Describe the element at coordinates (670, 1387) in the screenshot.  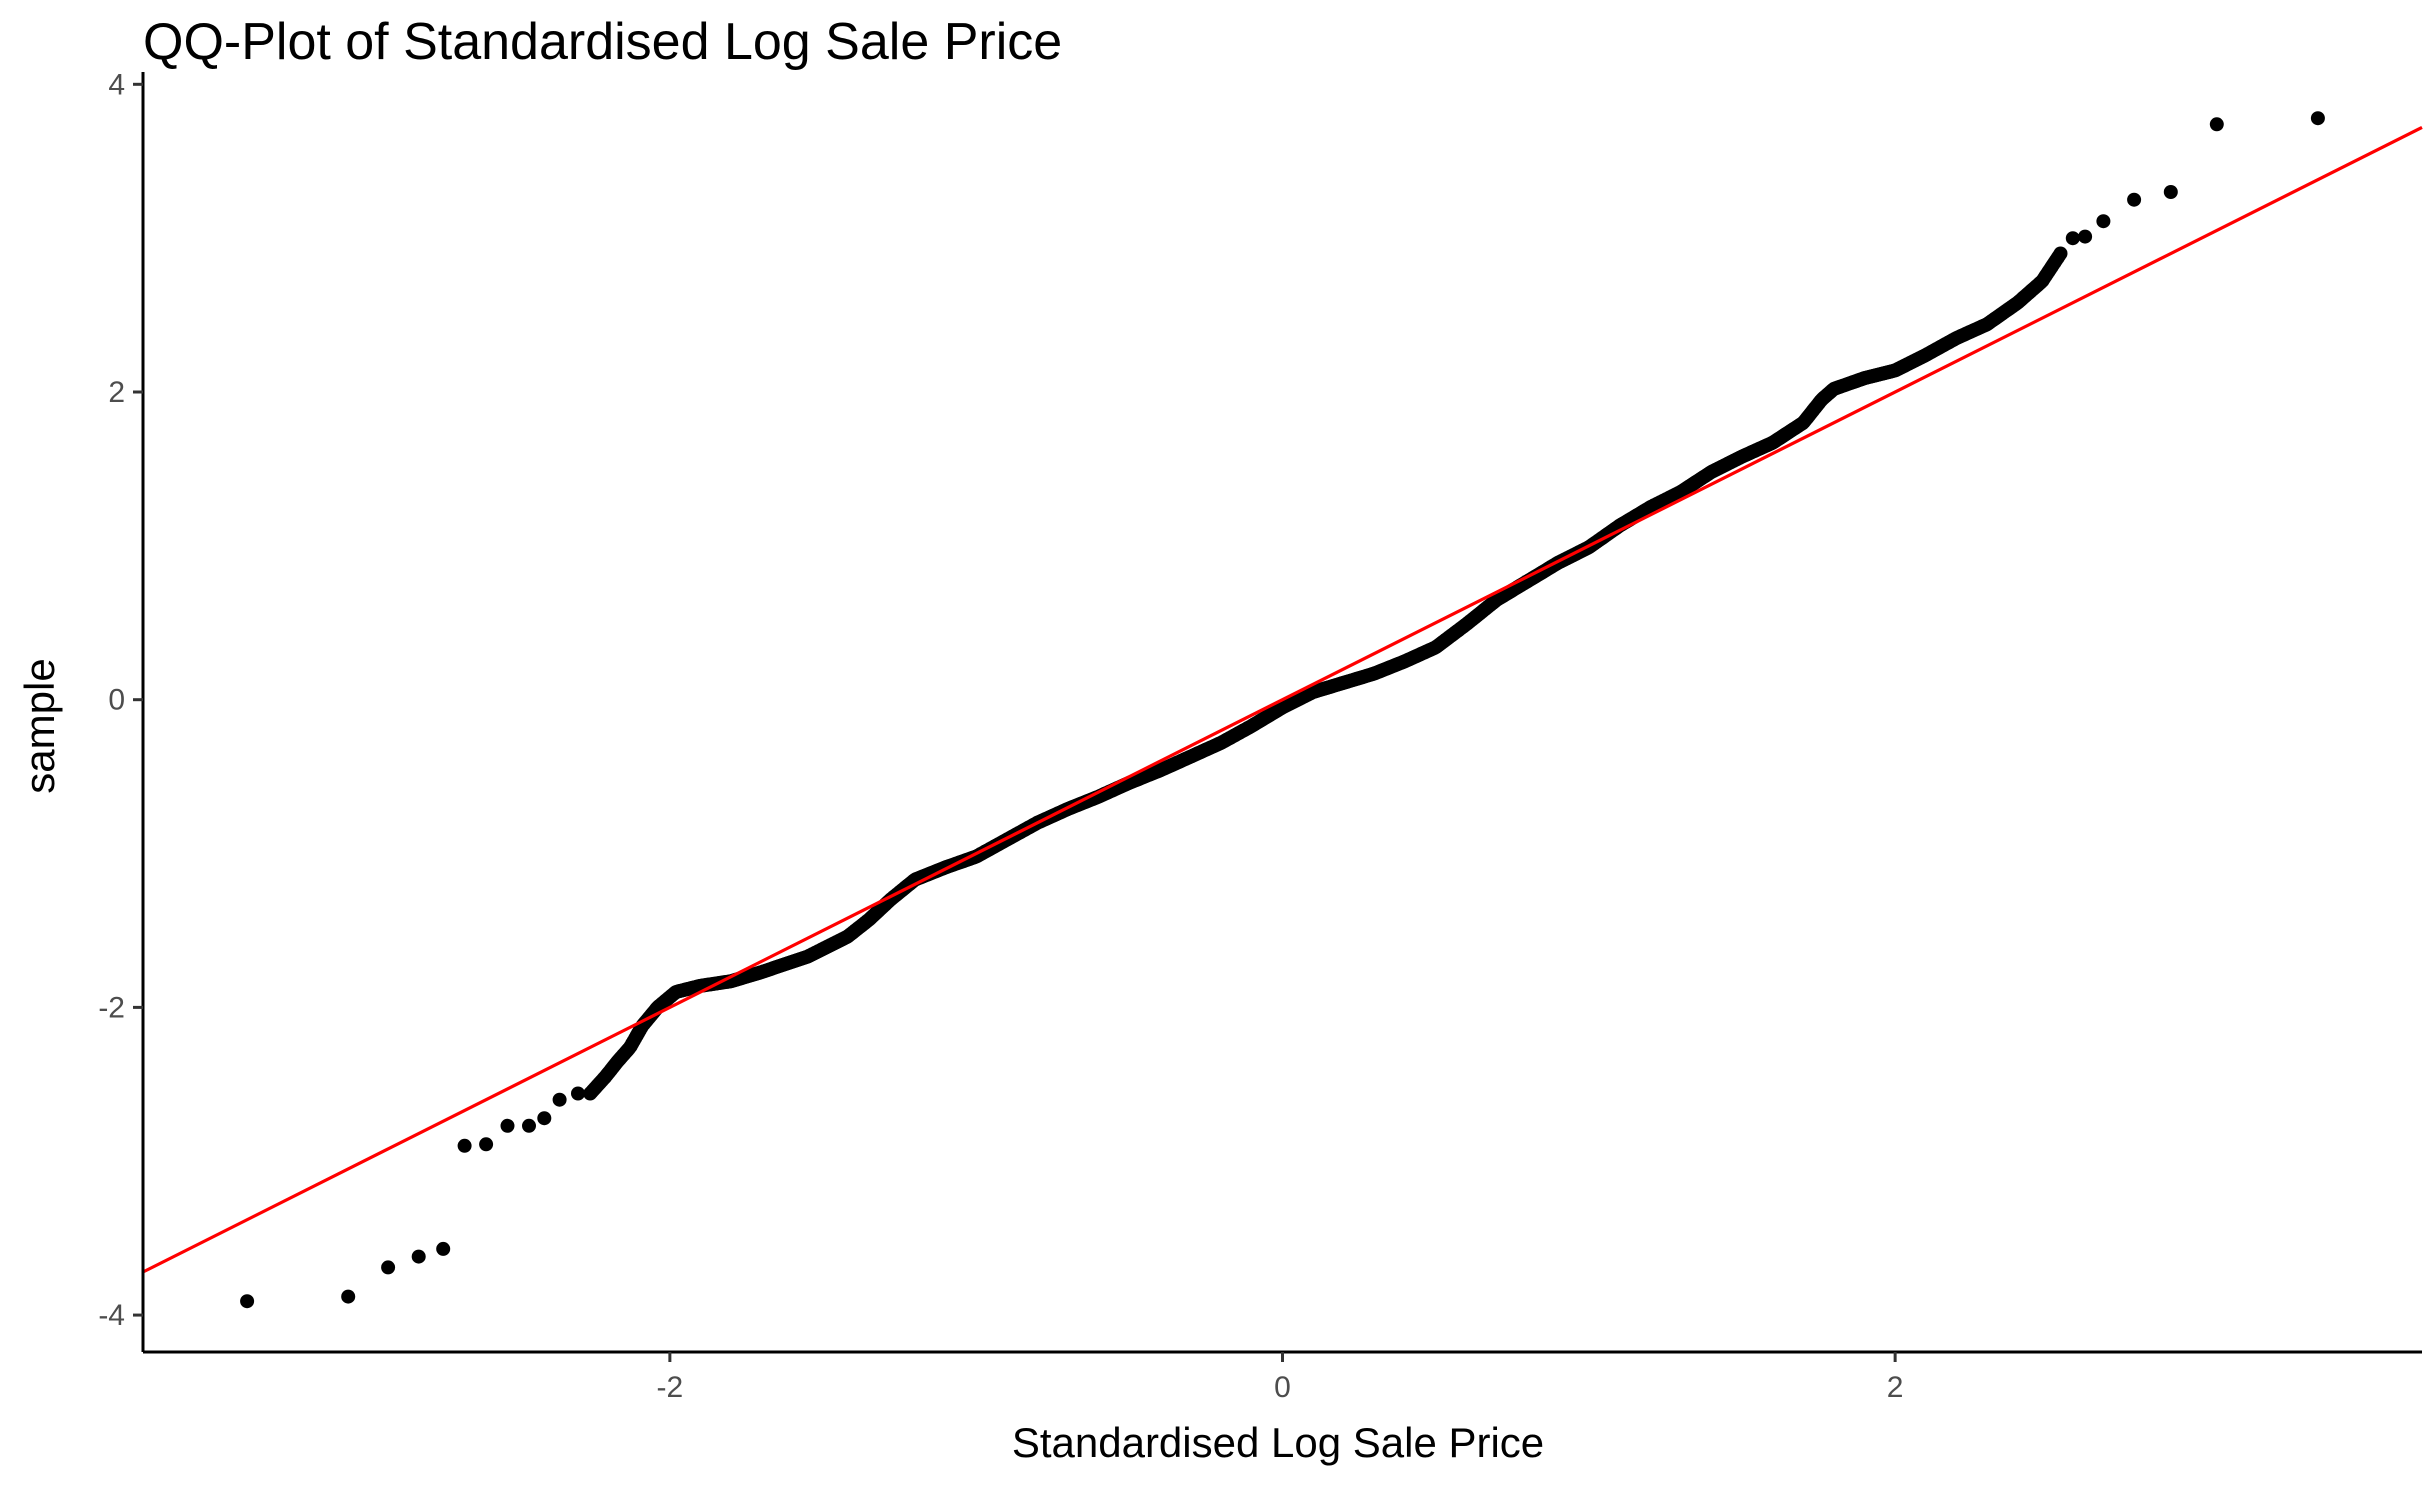
I see `x-tick-label: -2` at that location.